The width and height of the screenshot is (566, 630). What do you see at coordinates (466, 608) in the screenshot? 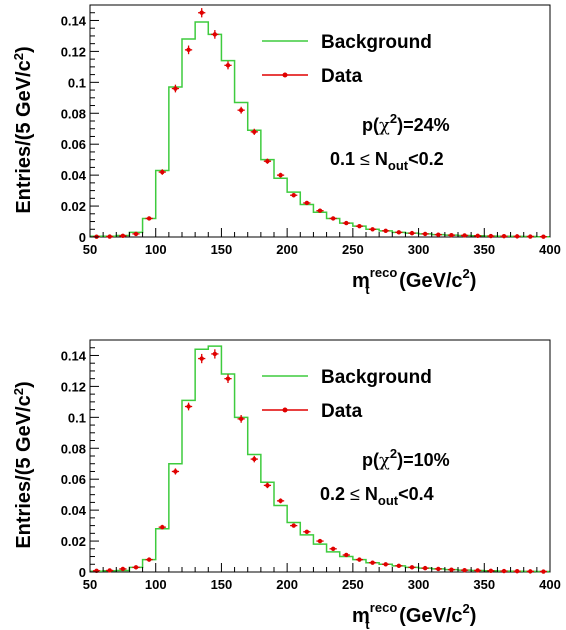
I see `x-axis-title-unit-sup: 2` at bounding box center [466, 608].